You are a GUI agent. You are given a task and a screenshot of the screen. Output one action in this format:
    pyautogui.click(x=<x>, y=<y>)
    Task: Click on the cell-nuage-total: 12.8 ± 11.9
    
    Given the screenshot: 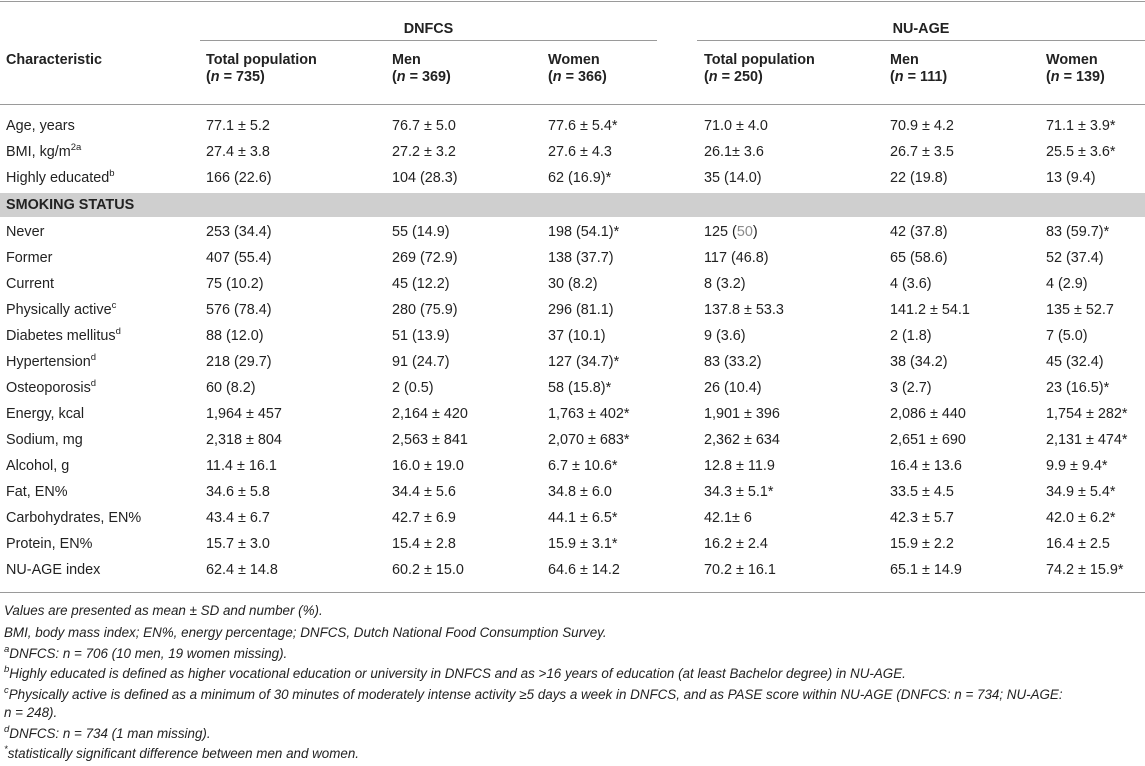 What is the action you would take?
    pyautogui.click(x=739, y=466)
    